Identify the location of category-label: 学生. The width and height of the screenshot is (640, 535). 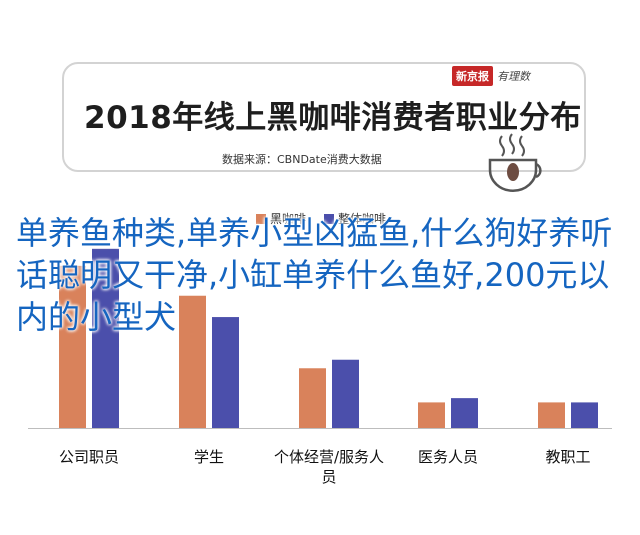
(208, 457).